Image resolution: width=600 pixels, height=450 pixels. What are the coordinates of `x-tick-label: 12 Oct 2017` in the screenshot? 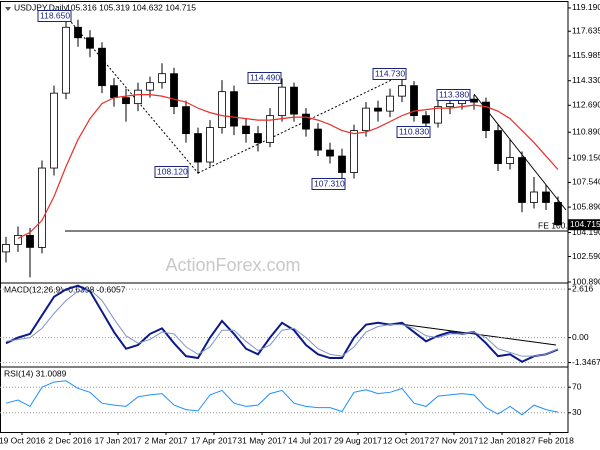 It's located at (406, 440).